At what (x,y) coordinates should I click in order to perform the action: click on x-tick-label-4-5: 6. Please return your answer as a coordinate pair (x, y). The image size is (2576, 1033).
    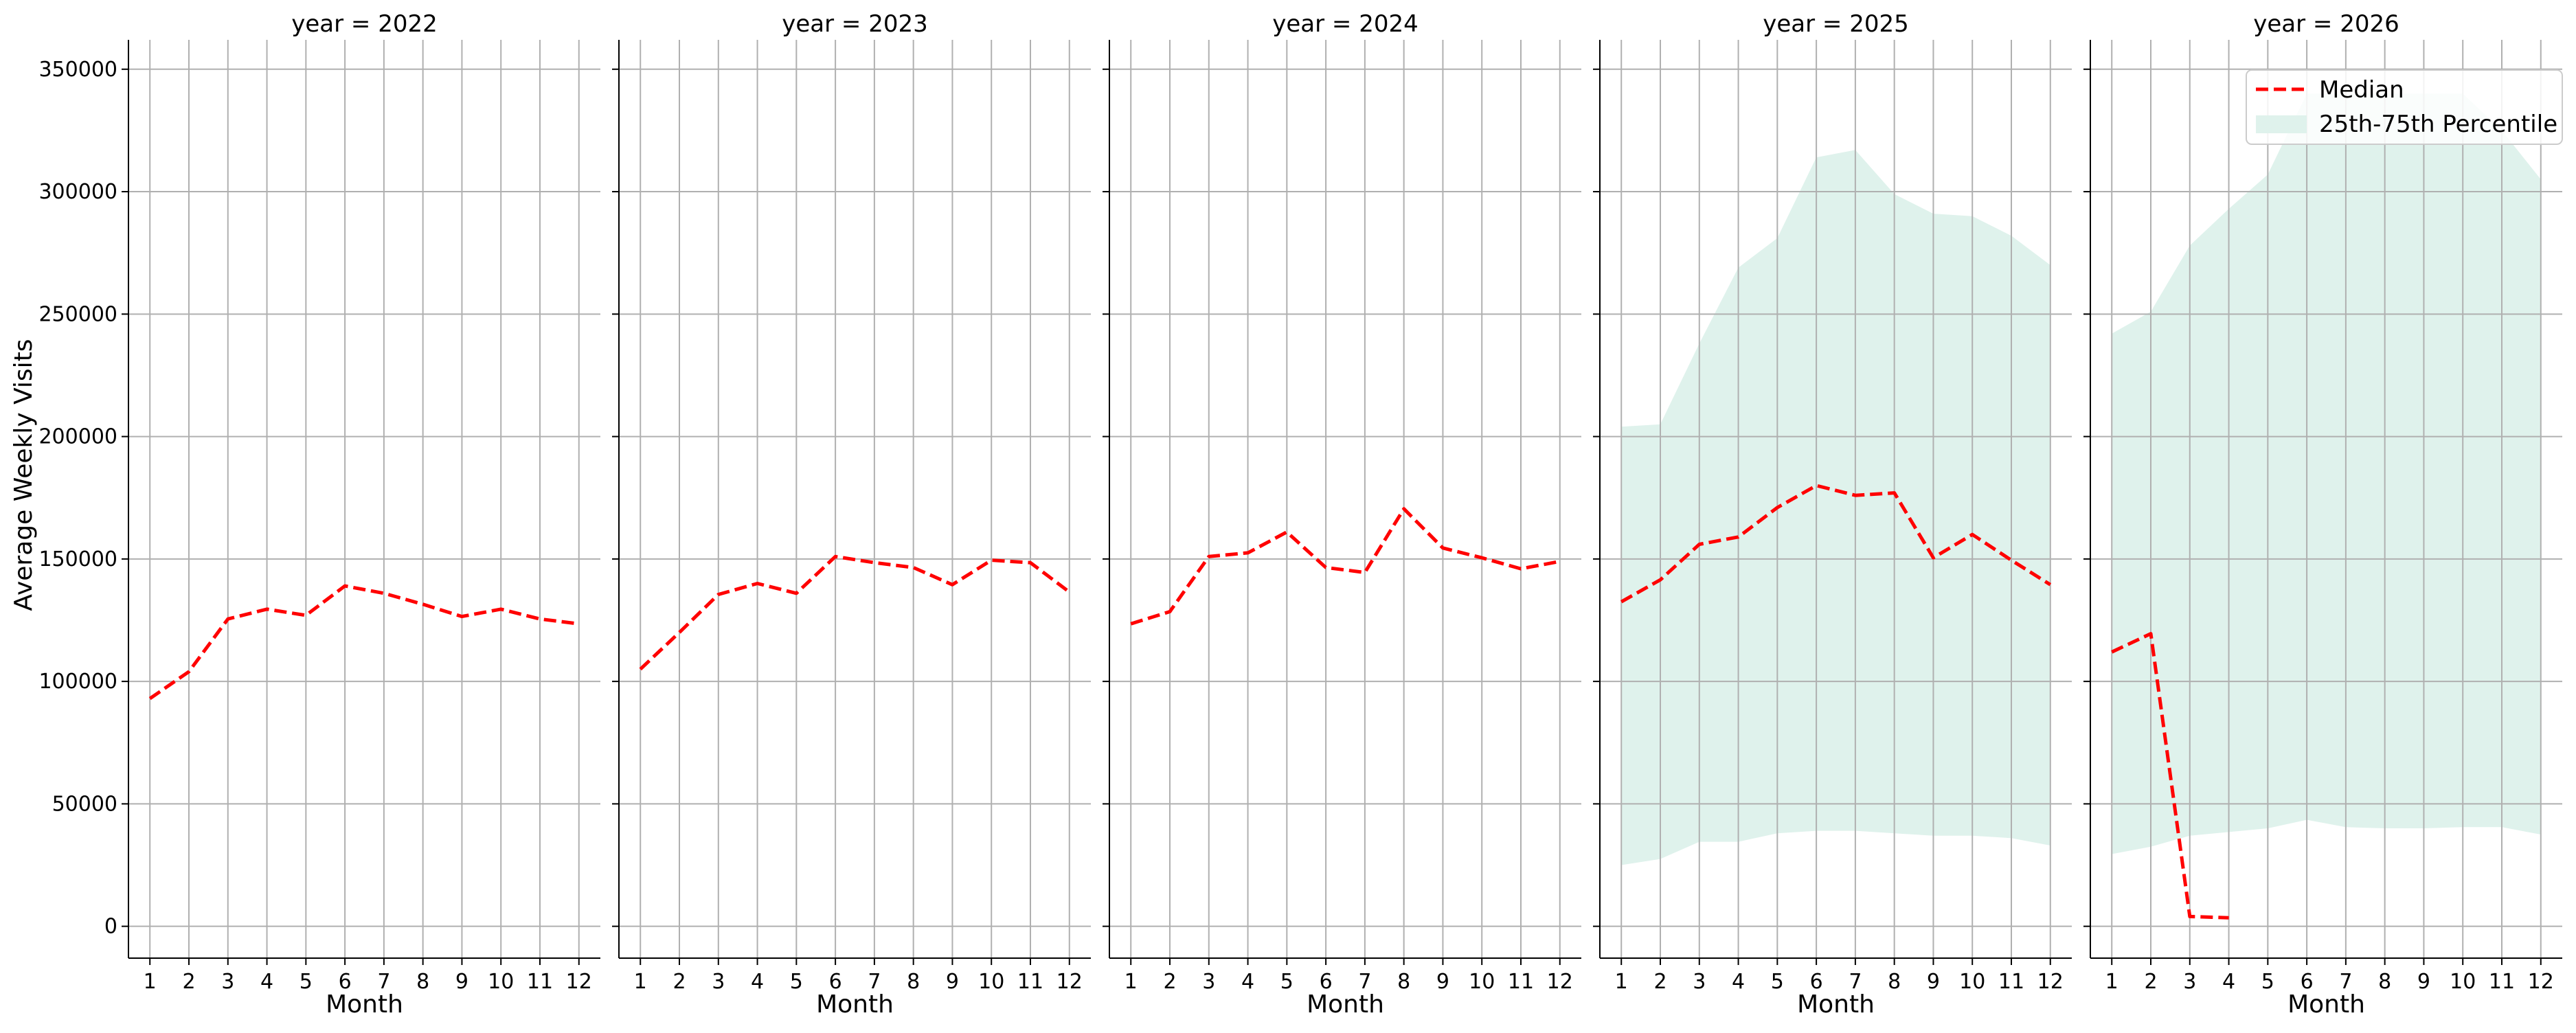
    Looking at the image, I should click on (2307, 982).